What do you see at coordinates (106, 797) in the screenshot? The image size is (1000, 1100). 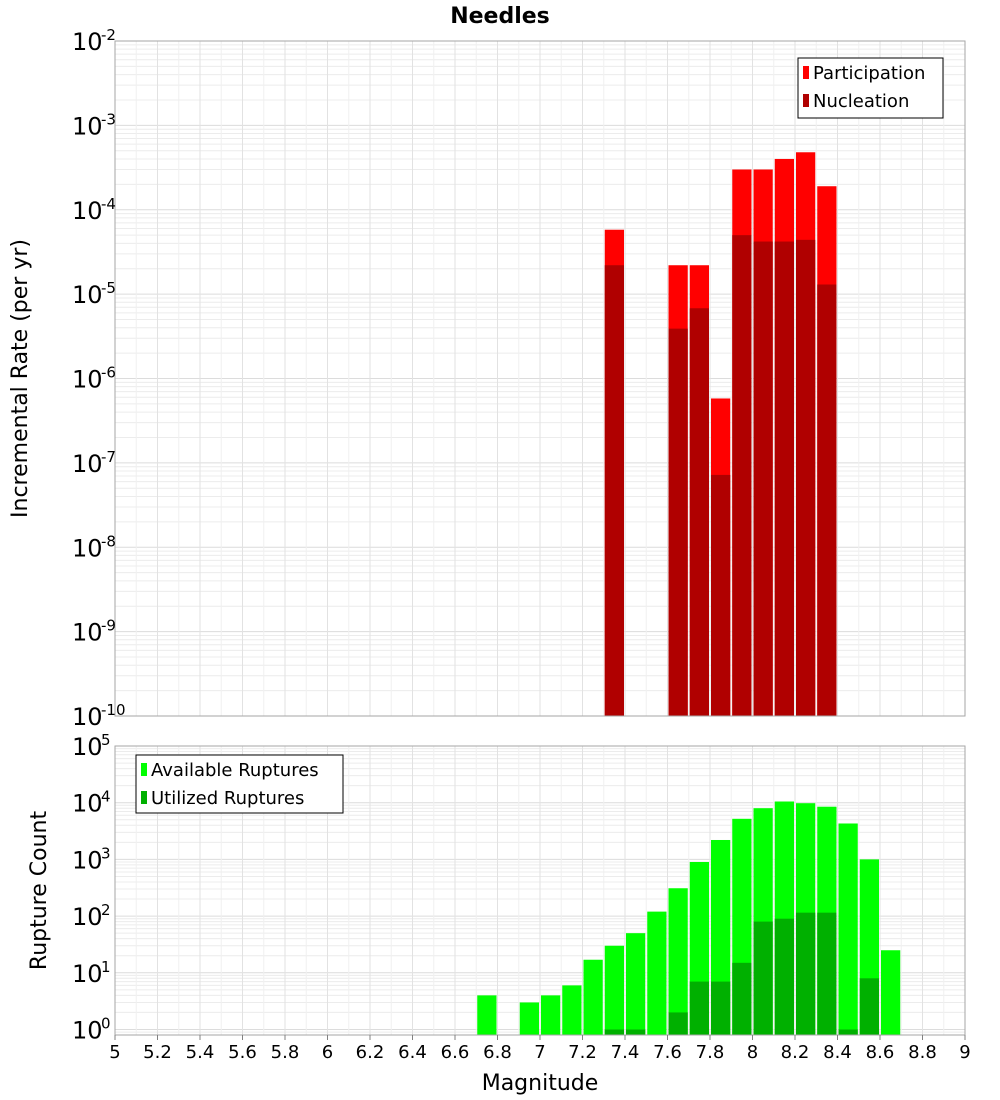 I see `count-y-tick-exp: 4` at bounding box center [106, 797].